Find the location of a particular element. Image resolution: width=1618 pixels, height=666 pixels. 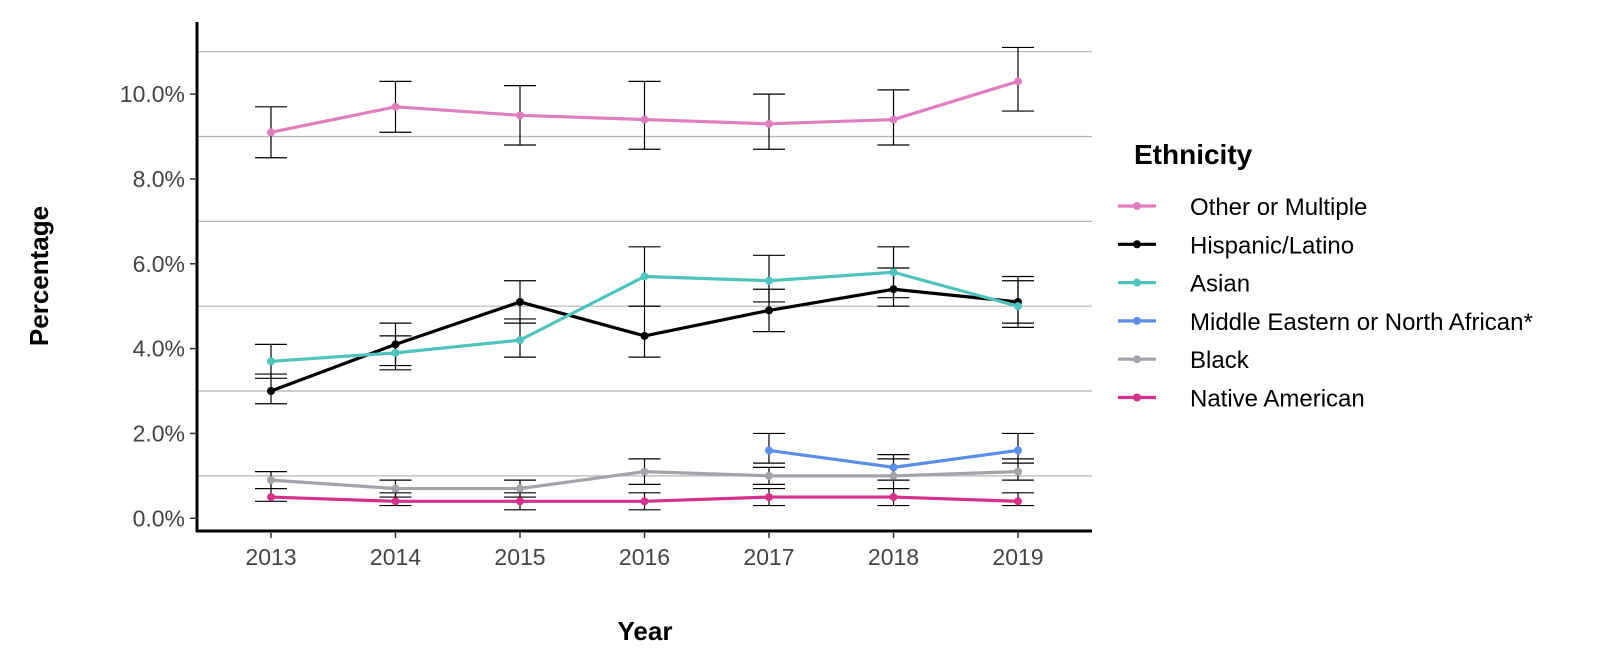

y-axis-ticks: 0.0% 2.0% 4.0% 6.0% 8.0% 10.0% is located at coordinates (158, 306).